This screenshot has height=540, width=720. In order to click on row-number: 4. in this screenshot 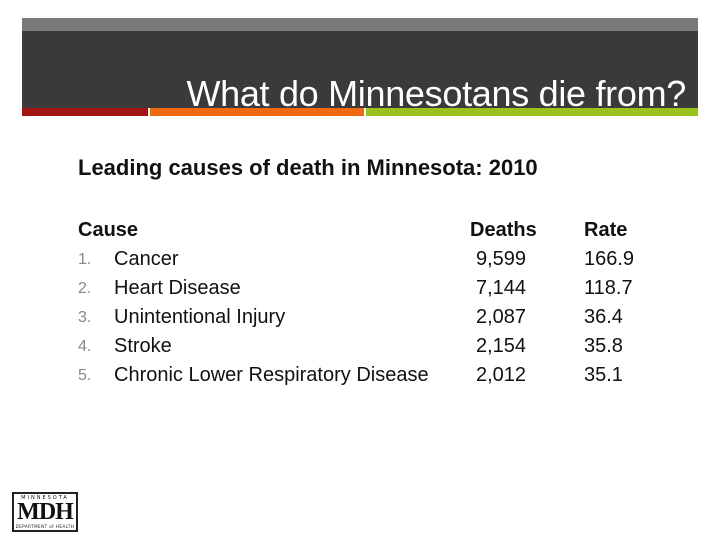, I will do `click(85, 346)`.